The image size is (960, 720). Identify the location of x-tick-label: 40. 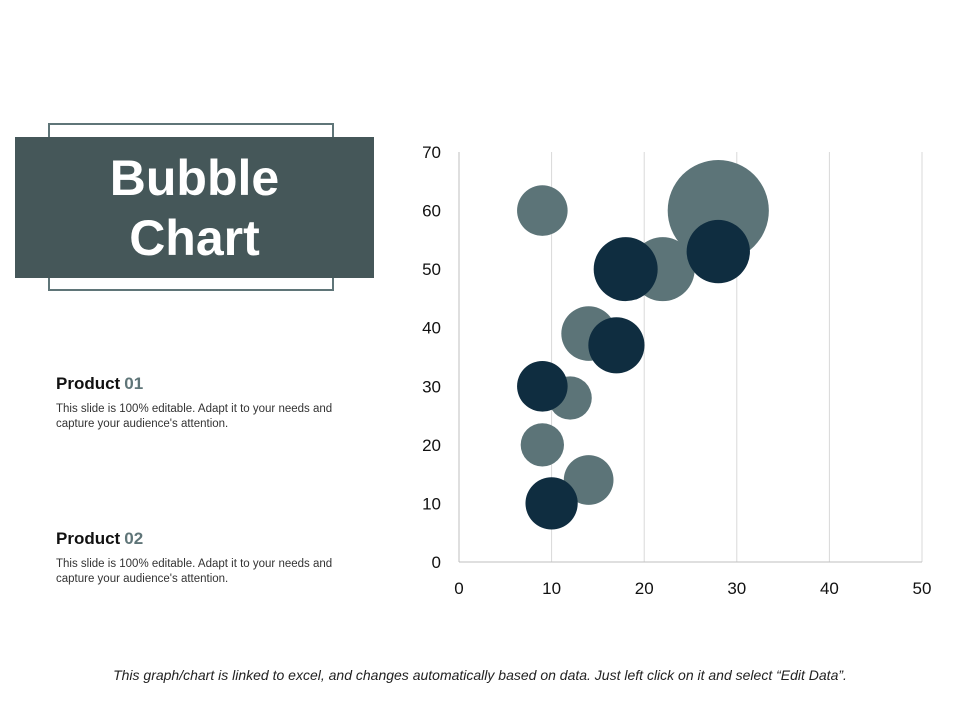
(829, 588).